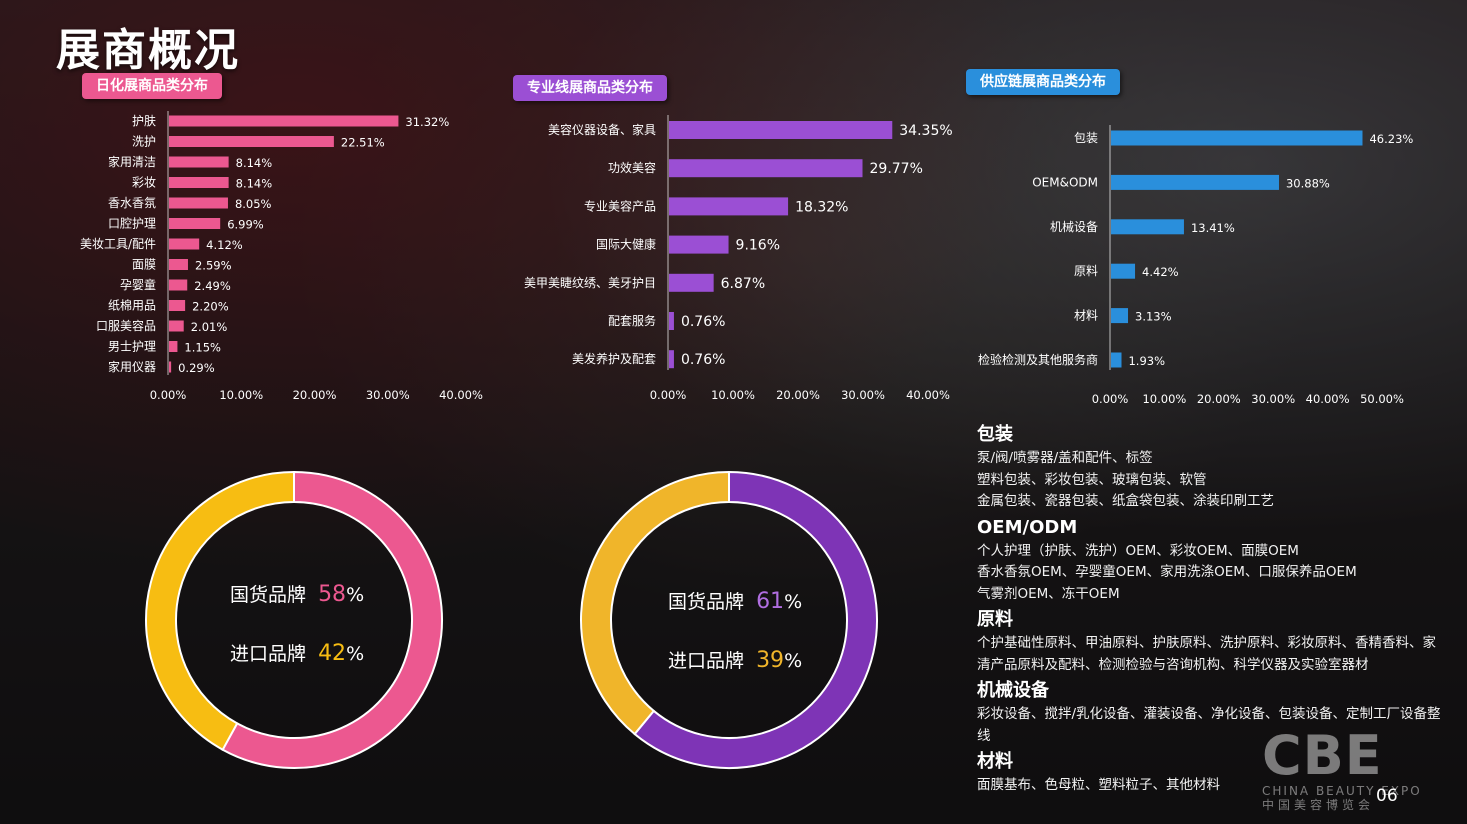  Describe the element at coordinates (821, 207) in the screenshot. I see `pro-value-label: 18.32%` at that location.